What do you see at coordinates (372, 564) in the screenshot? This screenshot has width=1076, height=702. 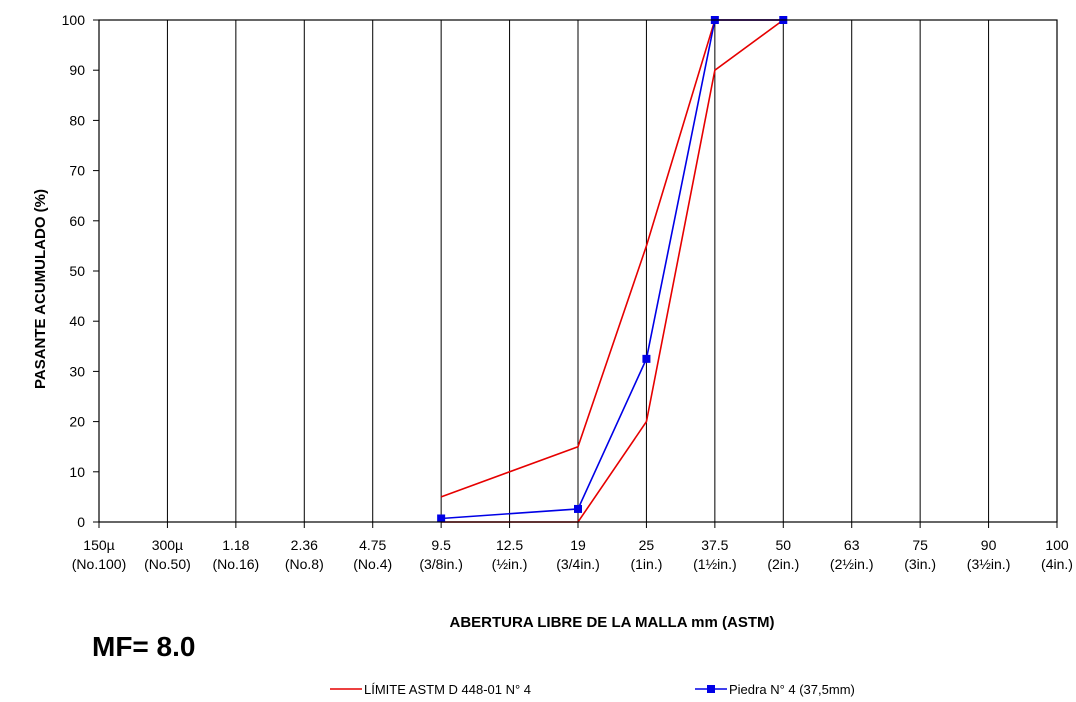 I see `x-tick-label-bottom: (No.4)` at bounding box center [372, 564].